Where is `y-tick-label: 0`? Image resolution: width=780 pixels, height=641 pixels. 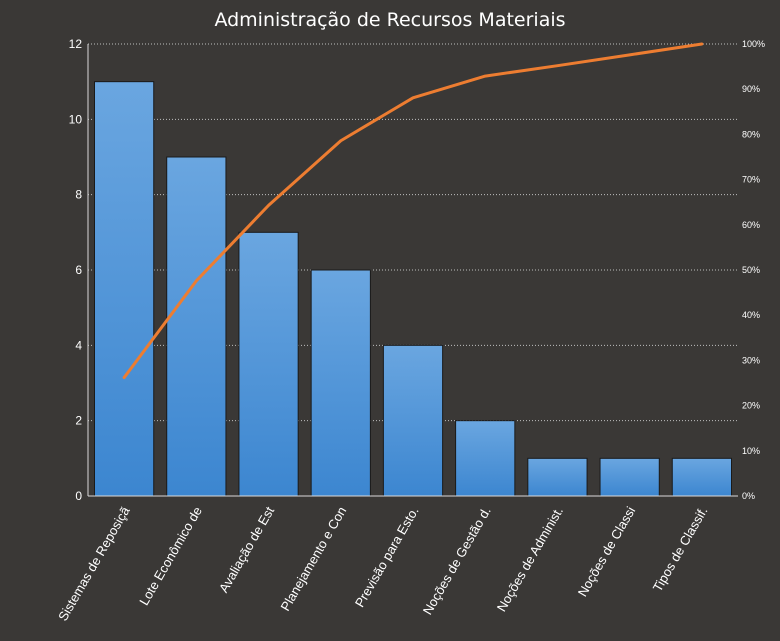 y-tick-label: 0 is located at coordinates (78, 496).